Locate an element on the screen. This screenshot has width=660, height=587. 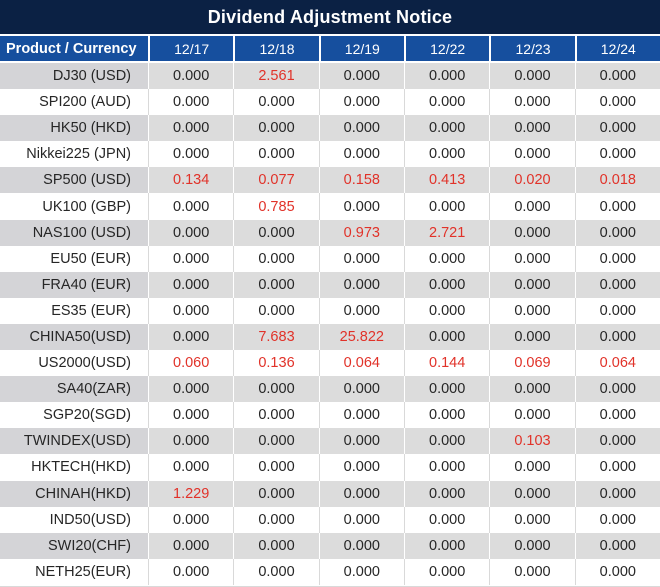
page-title: Dividend Adjustment Notice is located at coordinates (330, 16).